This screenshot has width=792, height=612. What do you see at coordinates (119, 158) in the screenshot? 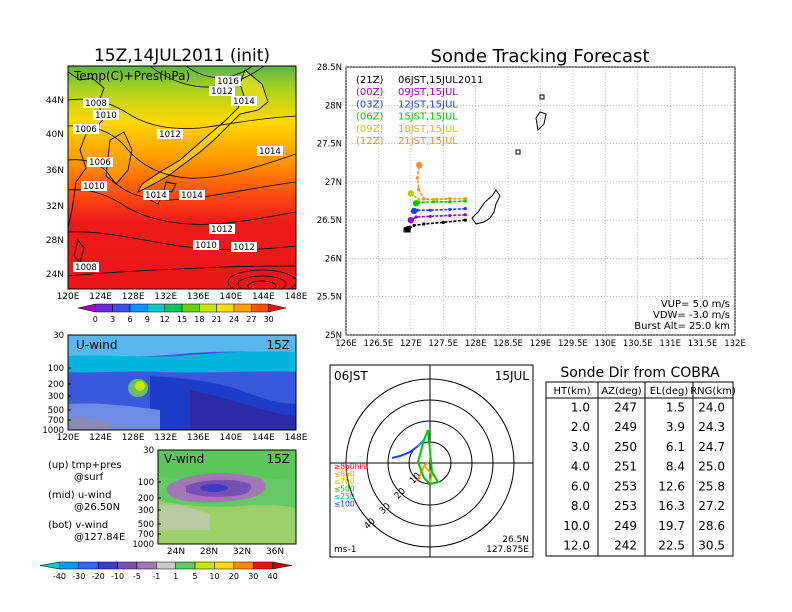
I see `land-korea` at bounding box center [119, 158].